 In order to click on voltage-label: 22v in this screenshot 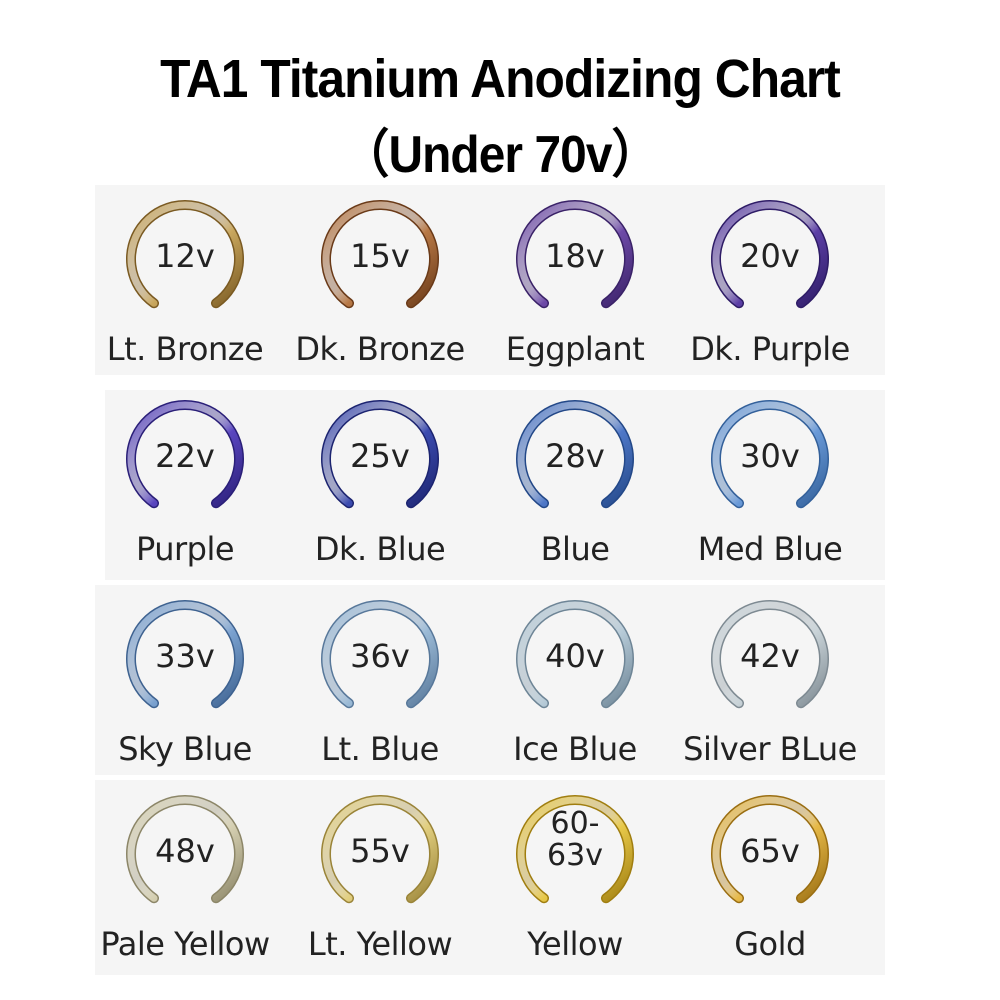, I will do `click(185, 456)`.